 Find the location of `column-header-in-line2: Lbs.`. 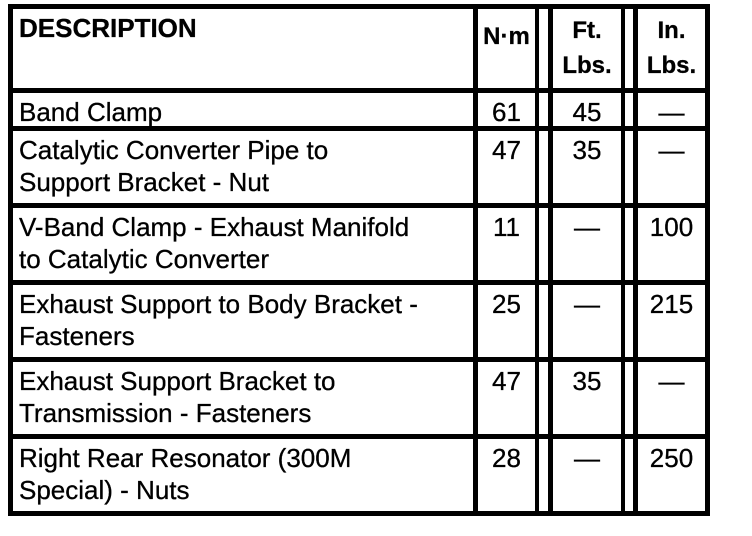

column-header-in-line2: Lbs. is located at coordinates (671, 65).